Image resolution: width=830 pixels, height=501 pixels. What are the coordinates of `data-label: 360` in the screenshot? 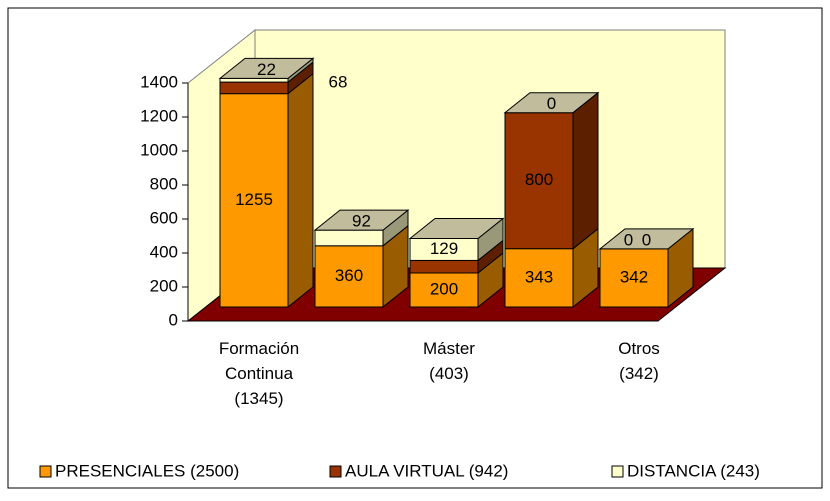 It's located at (349, 275).